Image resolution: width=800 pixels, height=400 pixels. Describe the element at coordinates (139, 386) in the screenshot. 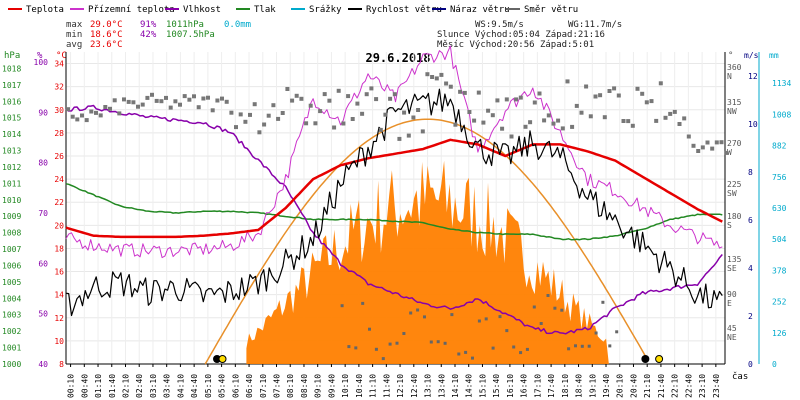

I see `x-tick-label: 02:40` at that location.